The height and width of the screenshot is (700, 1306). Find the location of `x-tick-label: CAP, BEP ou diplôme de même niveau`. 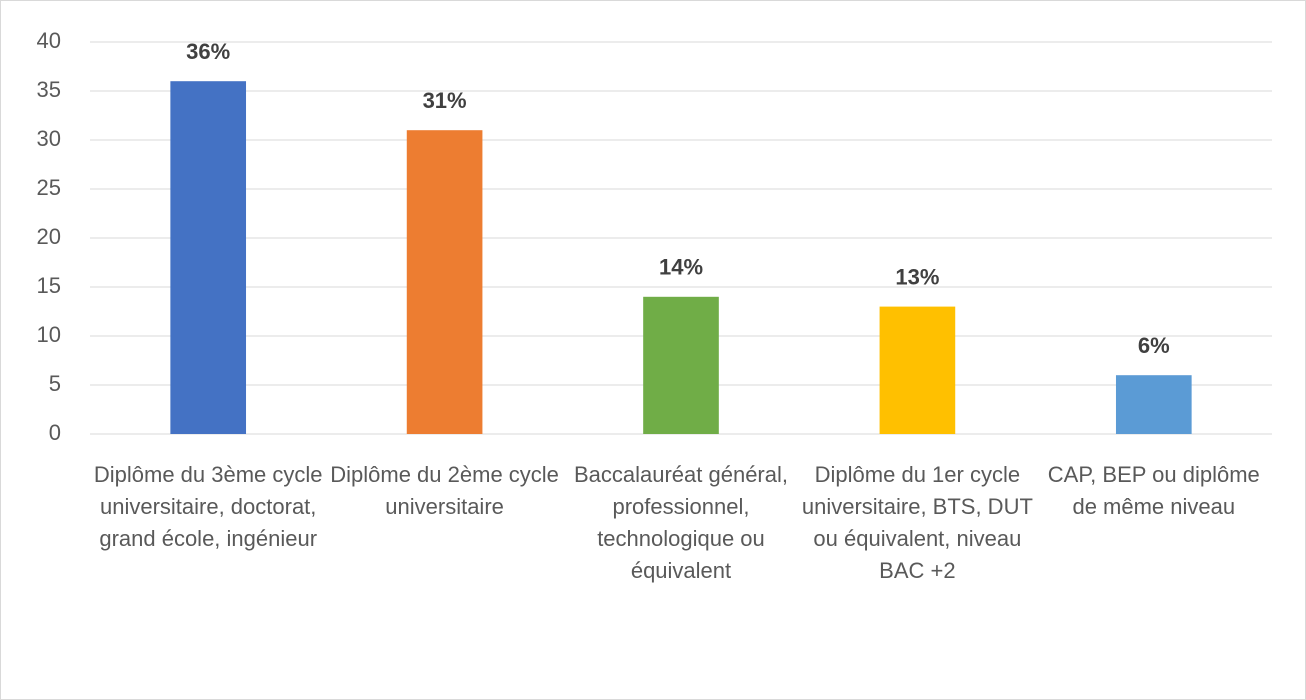

x-tick-label: CAP, BEP ou diplôme de même niveau is located at coordinates (1153, 490).